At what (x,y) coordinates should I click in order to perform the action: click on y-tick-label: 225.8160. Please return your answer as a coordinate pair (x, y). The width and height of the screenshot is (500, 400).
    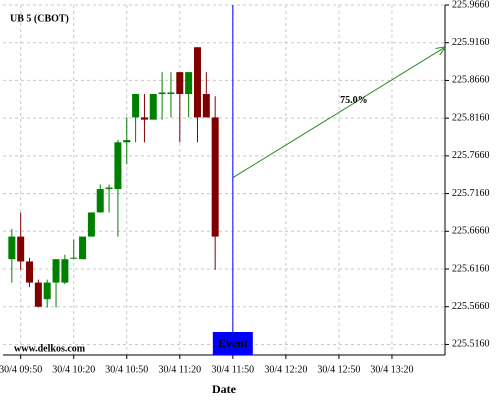
    Looking at the image, I should click on (471, 117).